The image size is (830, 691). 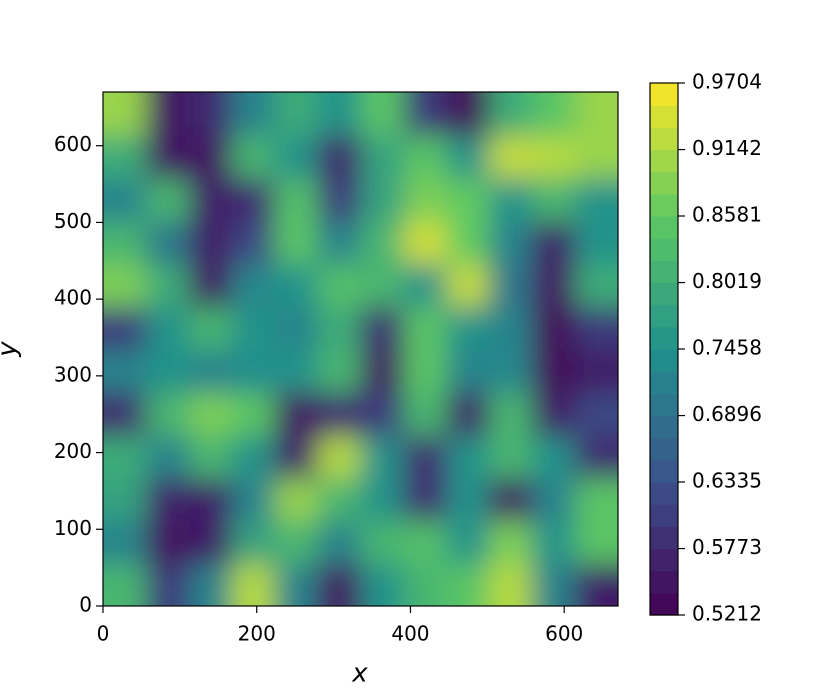 What do you see at coordinates (73, 451) in the screenshot?
I see `y-tick-label: 200` at bounding box center [73, 451].